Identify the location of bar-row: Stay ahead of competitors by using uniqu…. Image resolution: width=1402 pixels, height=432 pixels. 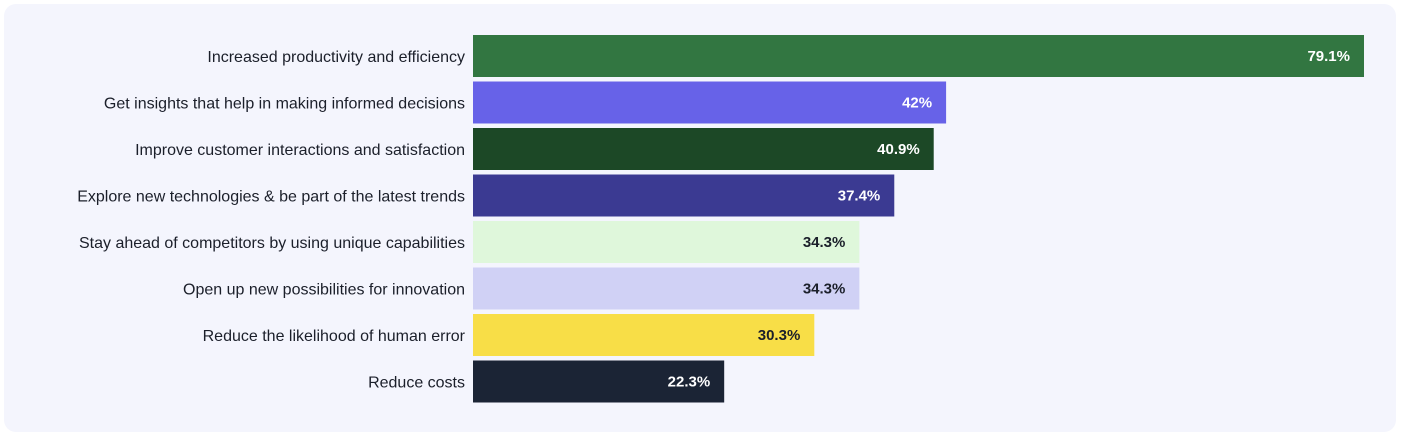
(469, 242).